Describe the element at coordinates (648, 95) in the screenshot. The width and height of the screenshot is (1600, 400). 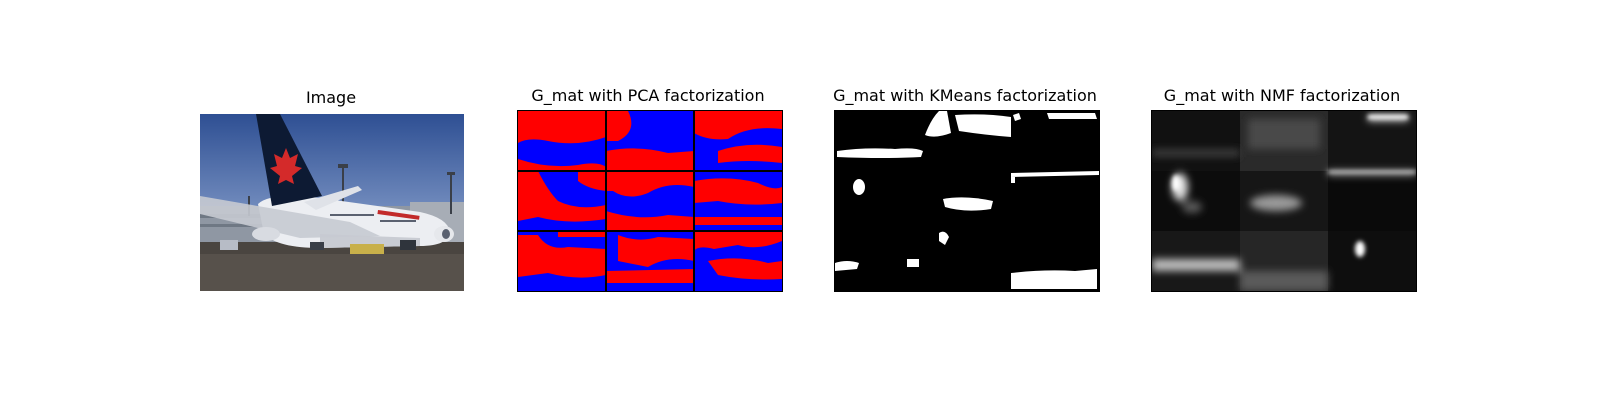
I see `pca-panel-title: G_mat with PCA factorization` at that location.